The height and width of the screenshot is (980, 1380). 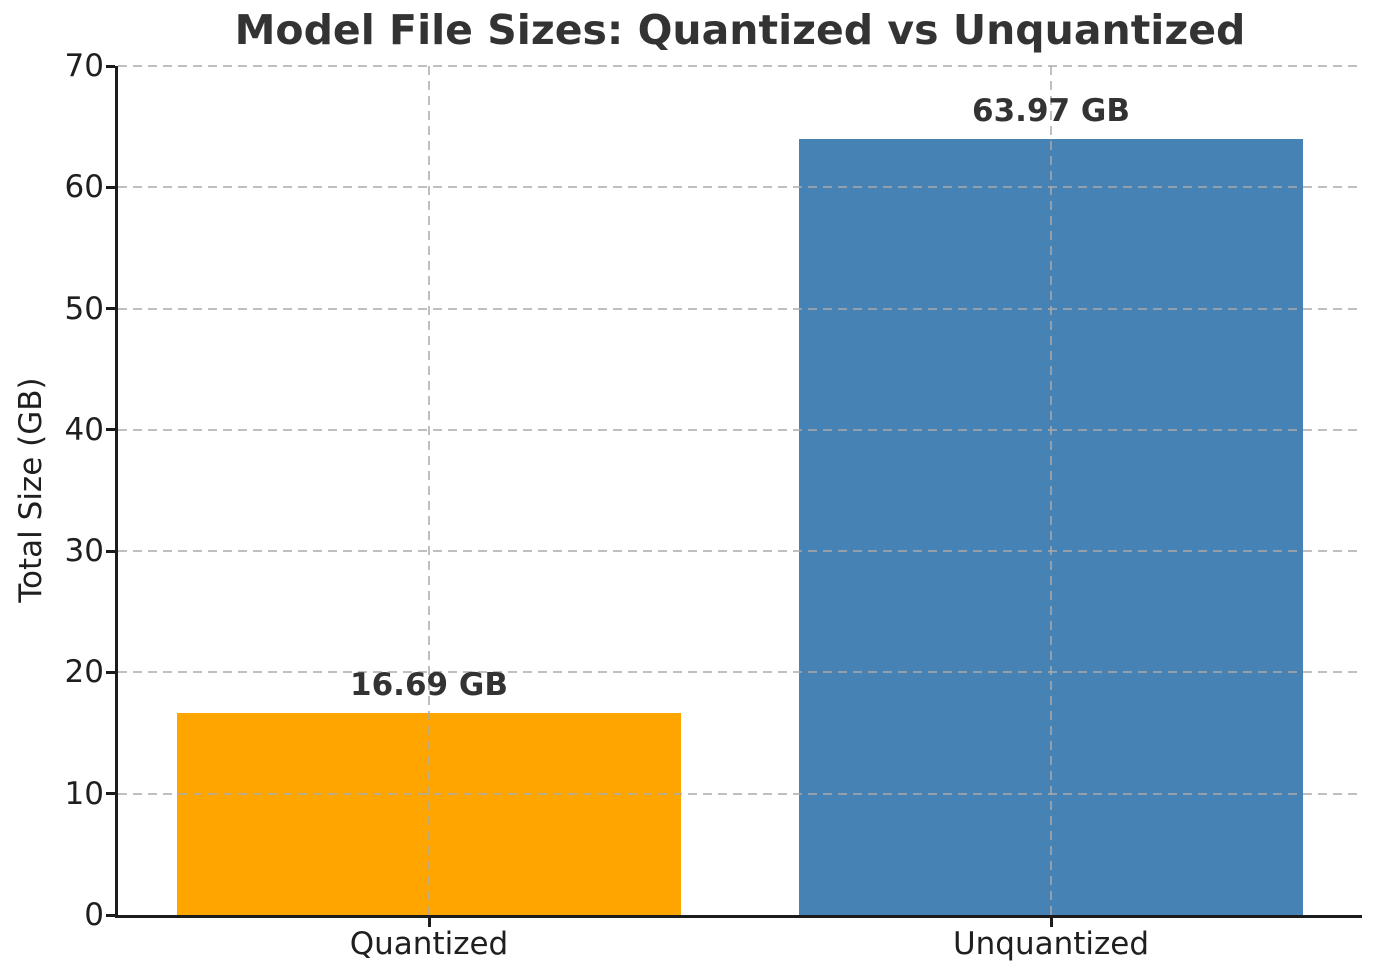 What do you see at coordinates (84, 187) in the screenshot?
I see `y-tick-label-60: 60` at bounding box center [84, 187].